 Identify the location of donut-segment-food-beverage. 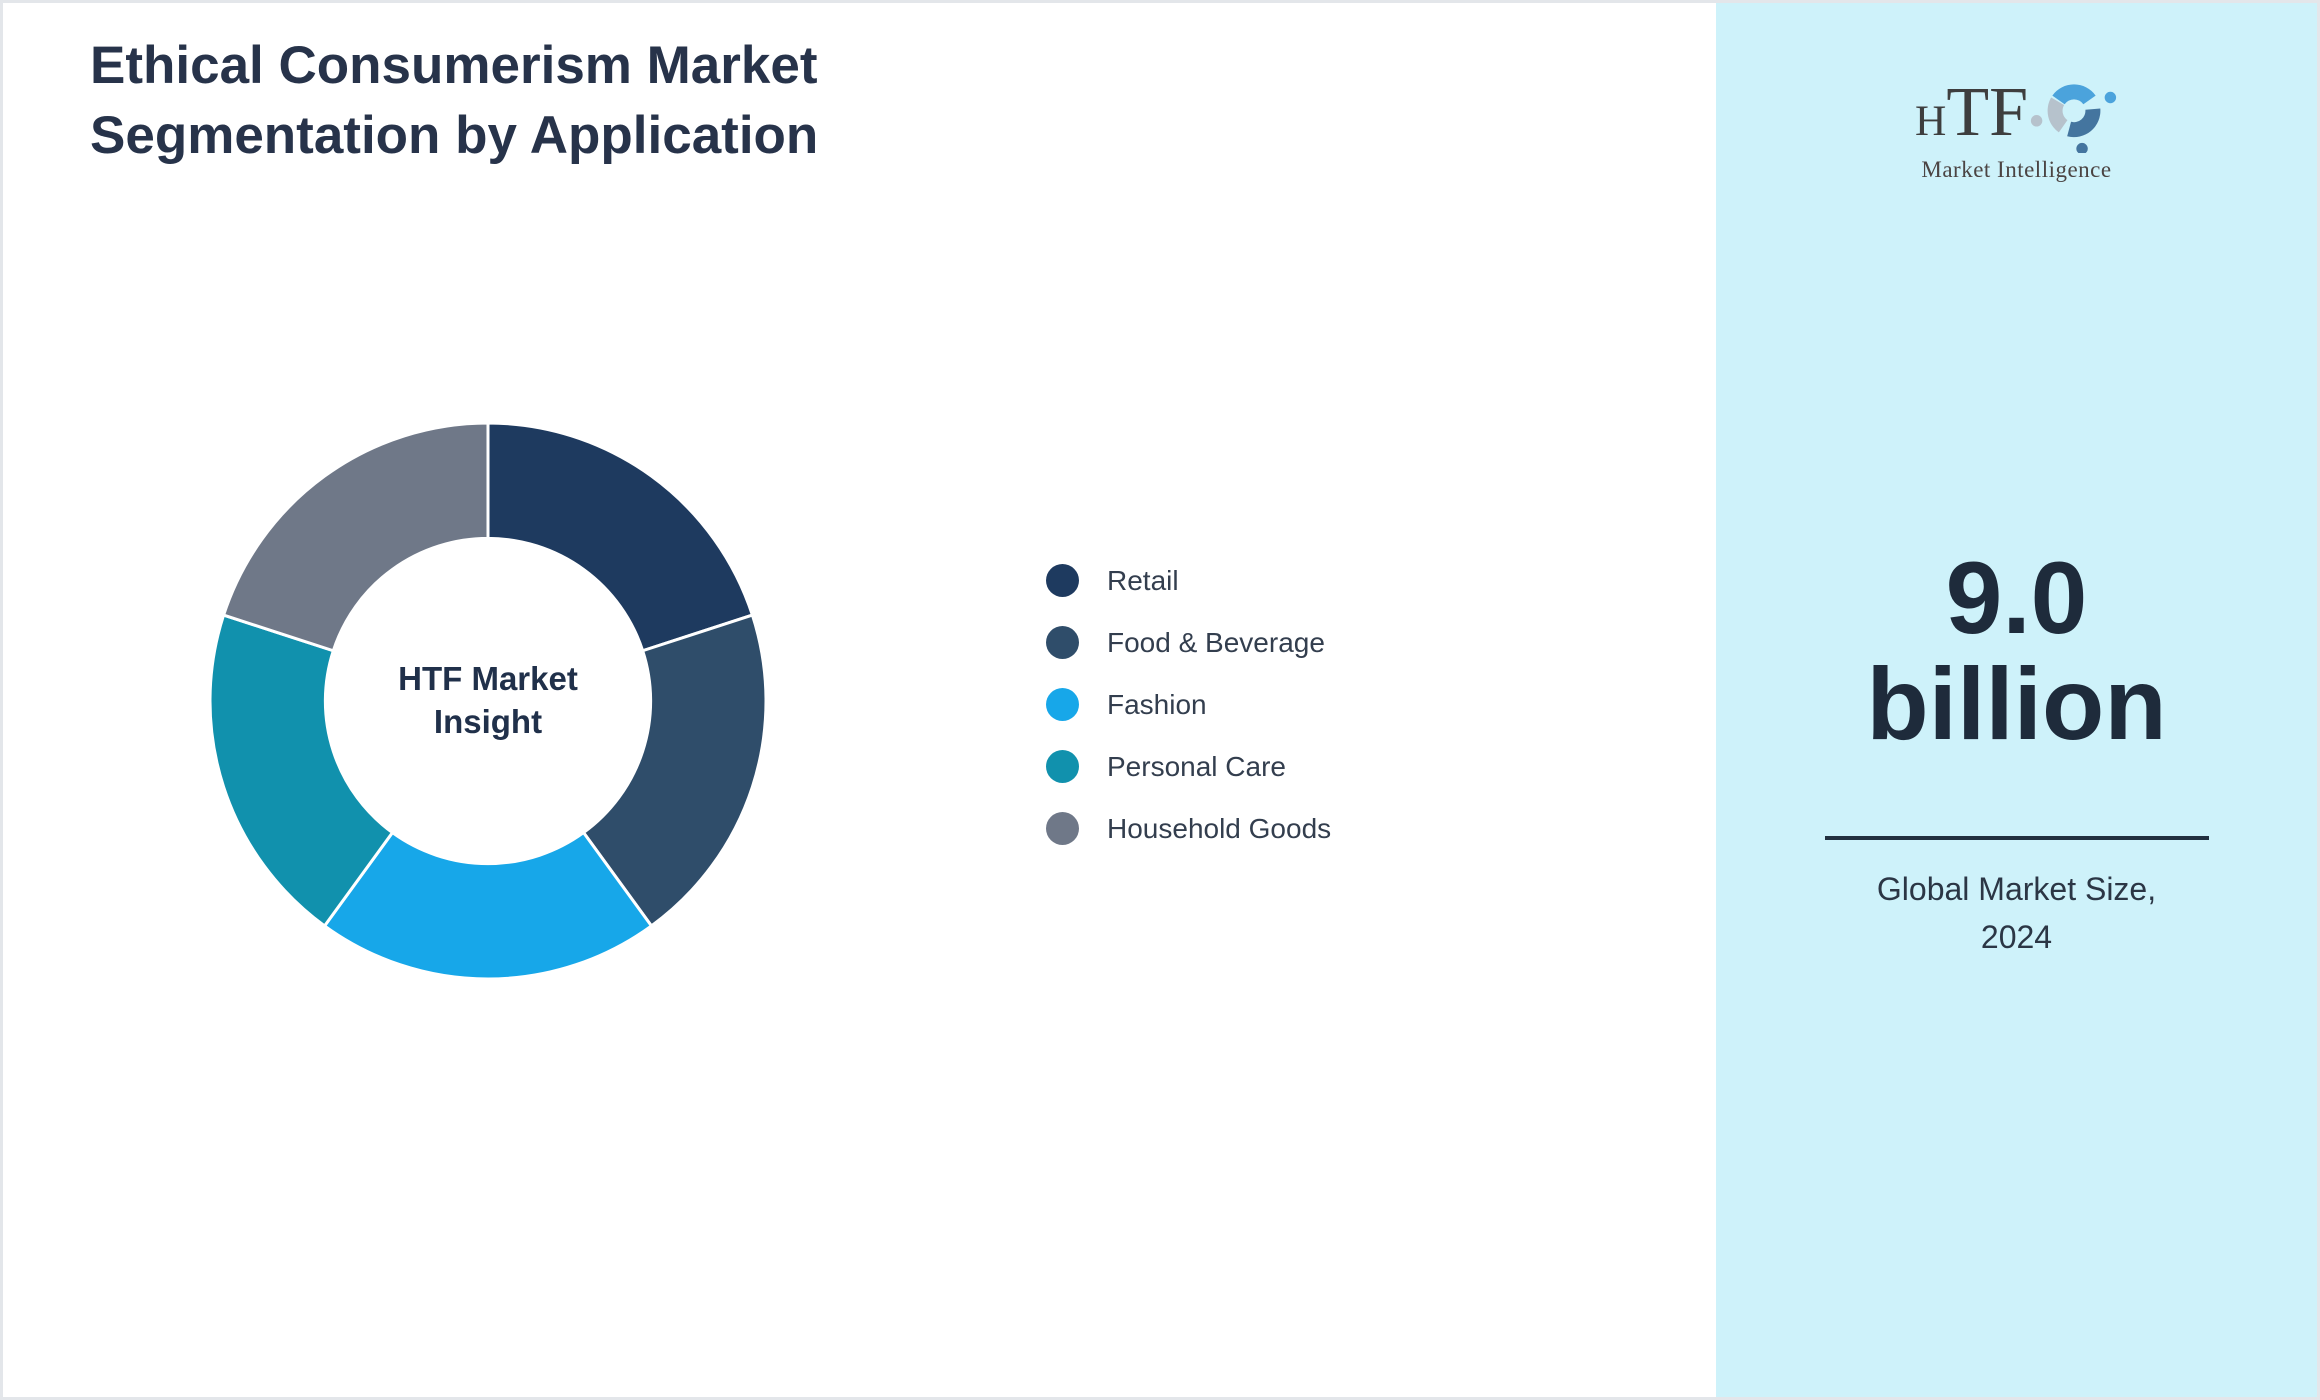
(675, 770).